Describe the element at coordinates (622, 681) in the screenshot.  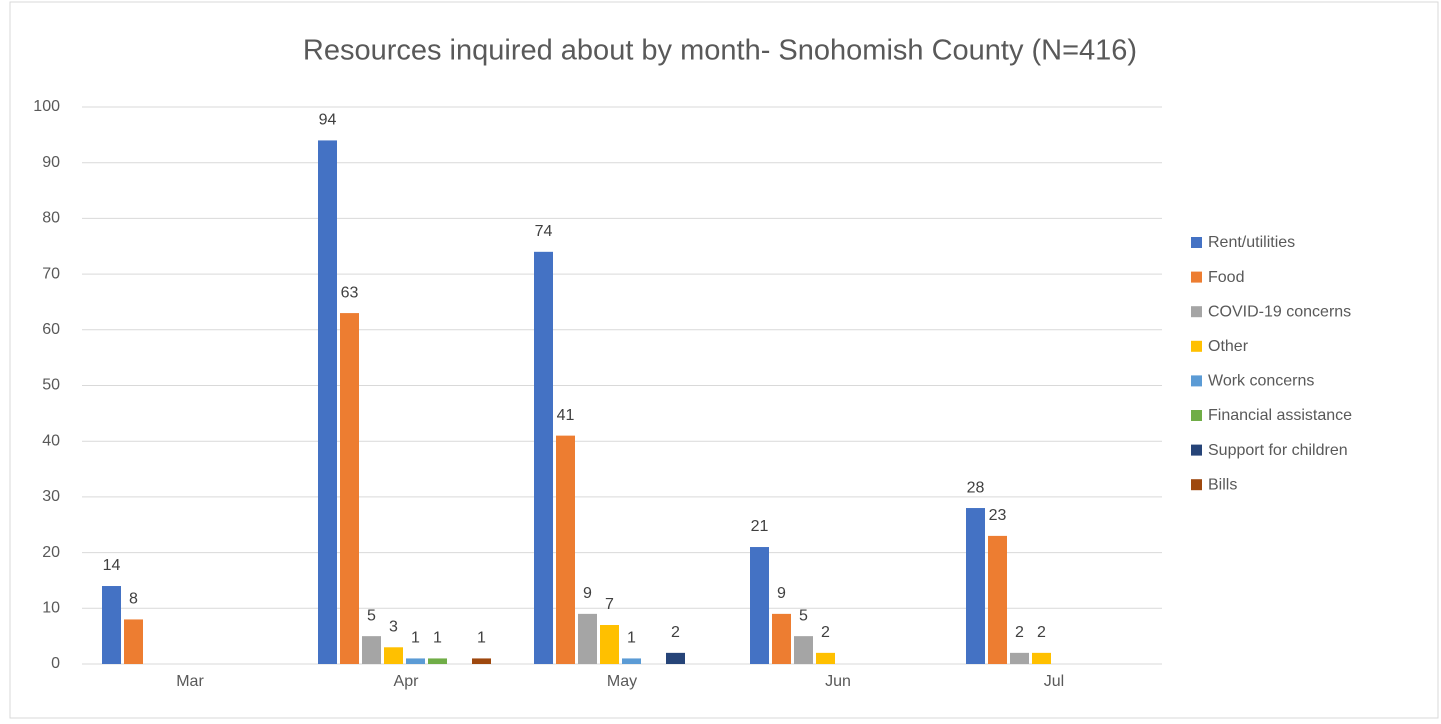
I see `x-tick-label: May` at that location.